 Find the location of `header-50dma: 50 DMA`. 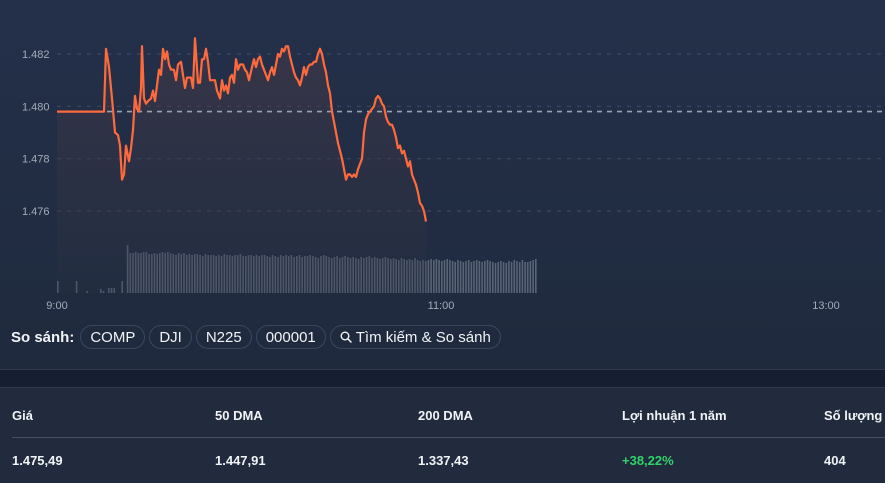

header-50dma: 50 DMA is located at coordinates (239, 415).